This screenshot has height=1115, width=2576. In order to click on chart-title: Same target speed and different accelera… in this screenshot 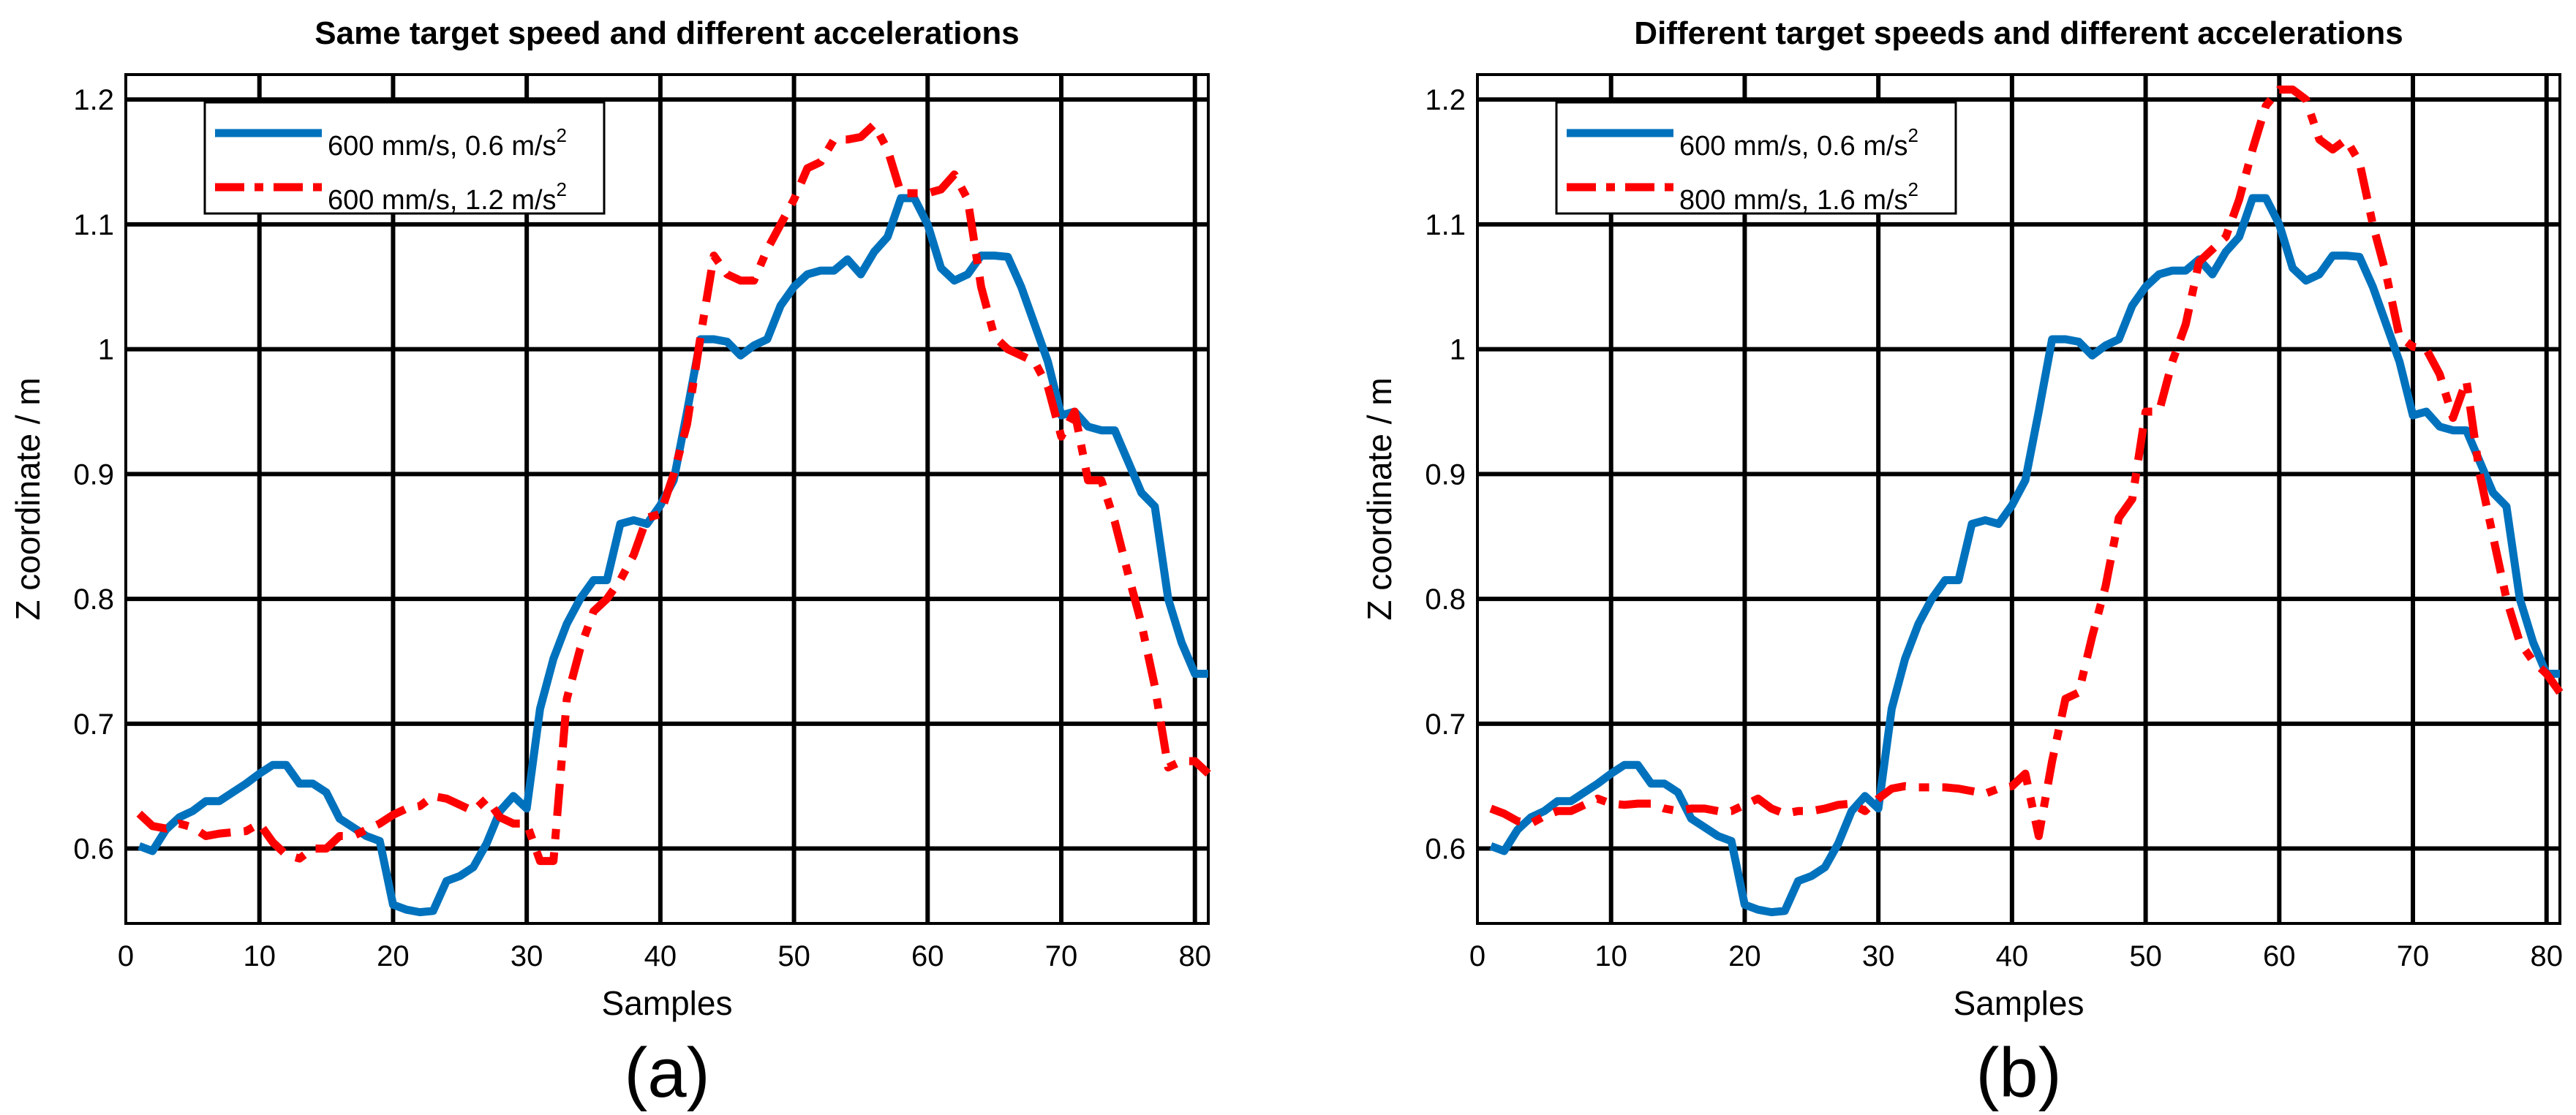, I will do `click(667, 33)`.